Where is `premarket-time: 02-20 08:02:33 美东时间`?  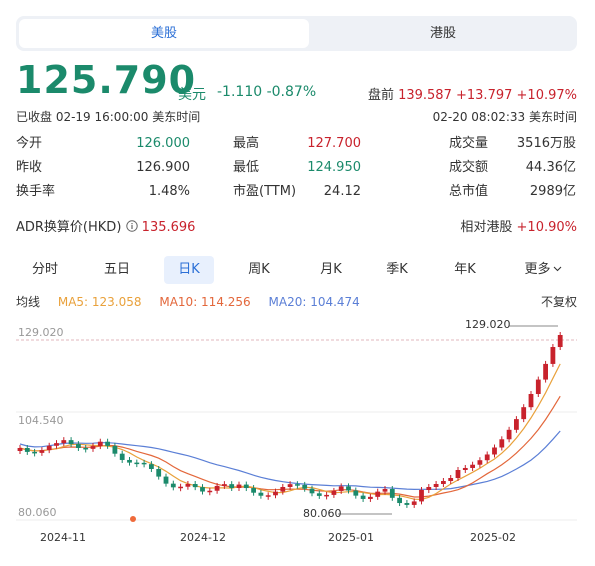
premarket-time: 02-20 08:02:33 美东时间 is located at coordinates (504, 117).